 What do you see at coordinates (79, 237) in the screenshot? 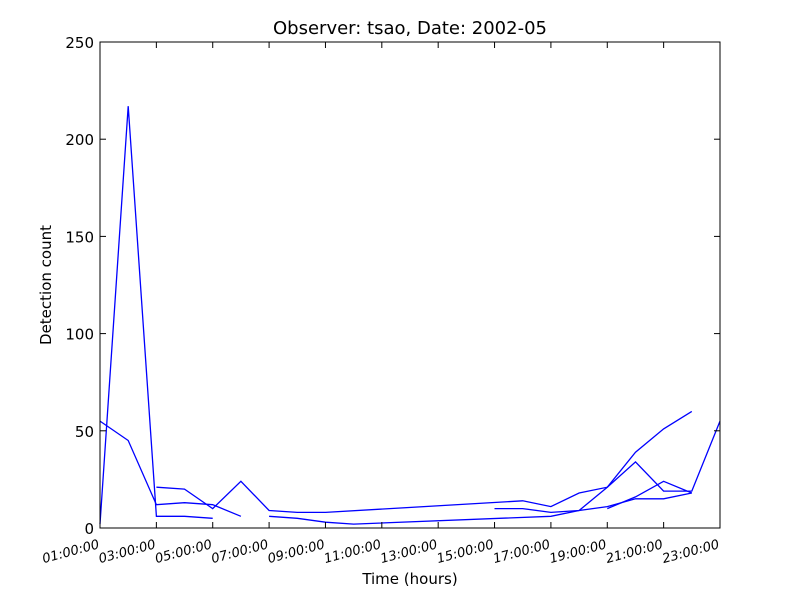
I see `y-tick-label: 150` at bounding box center [79, 237].